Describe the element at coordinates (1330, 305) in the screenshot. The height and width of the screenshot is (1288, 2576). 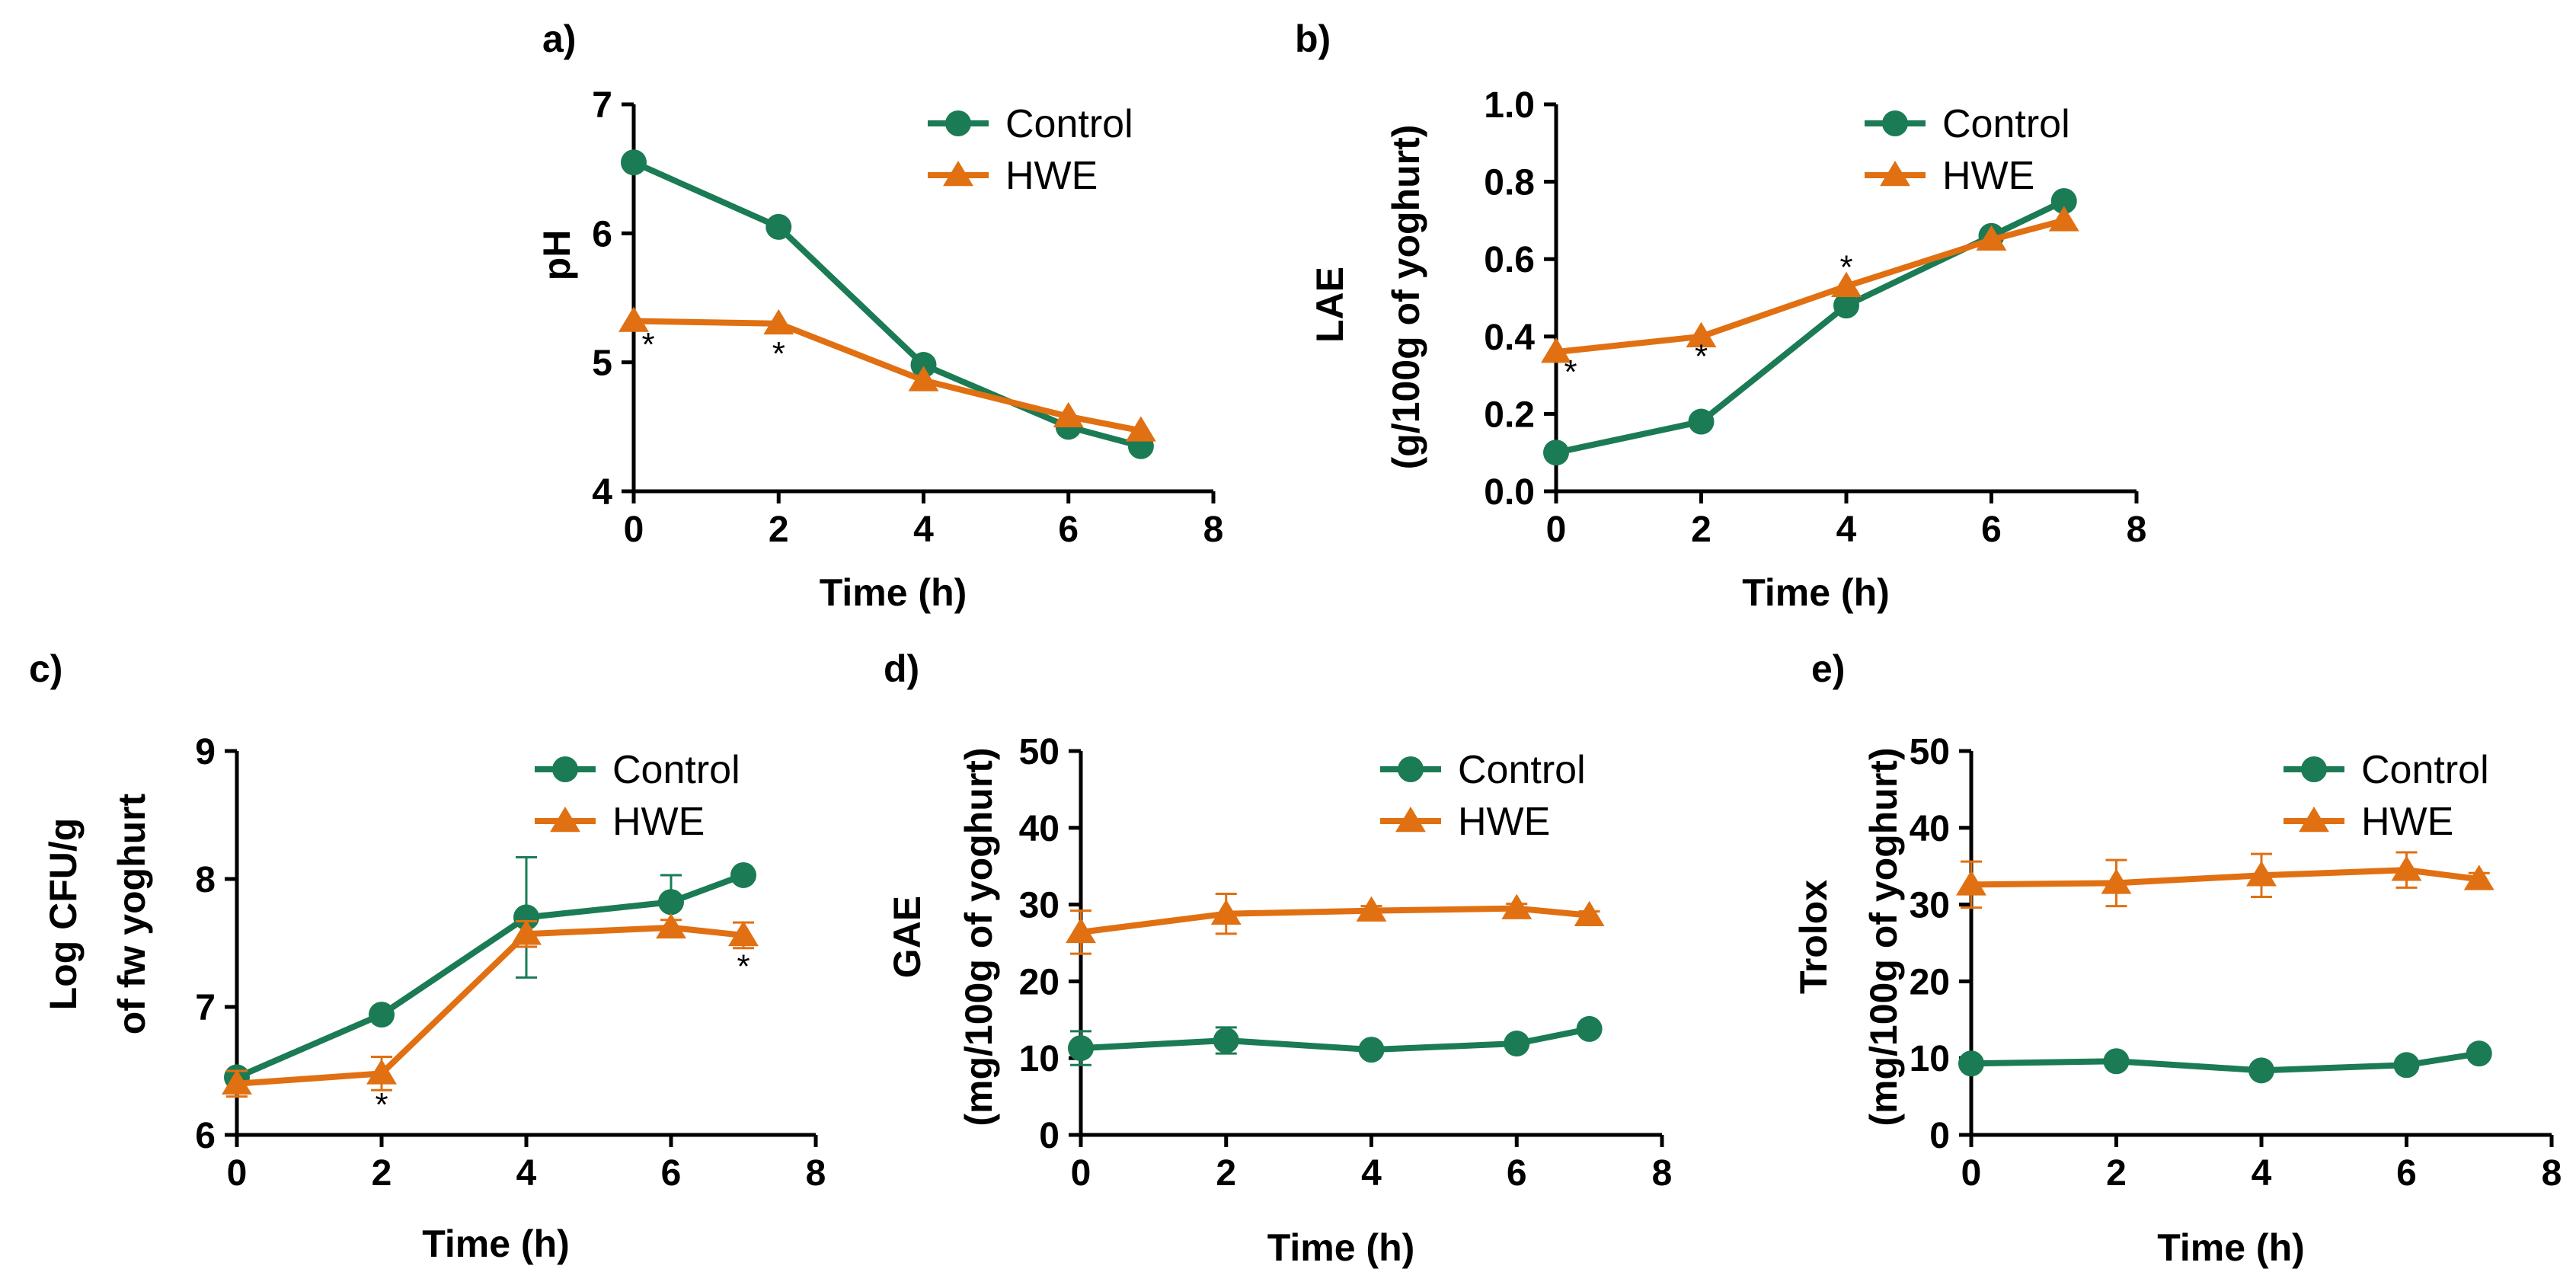
I see `y-axis-title: LAE` at that location.